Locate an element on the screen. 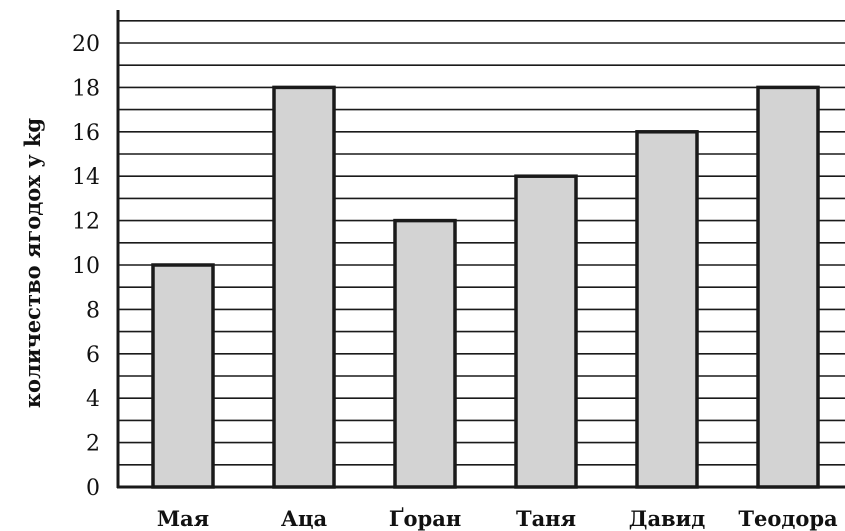 The height and width of the screenshot is (531, 845). x-category-labels: Мая Аца Ґоран Таня Давид Теодора is located at coordinates (497, 518).